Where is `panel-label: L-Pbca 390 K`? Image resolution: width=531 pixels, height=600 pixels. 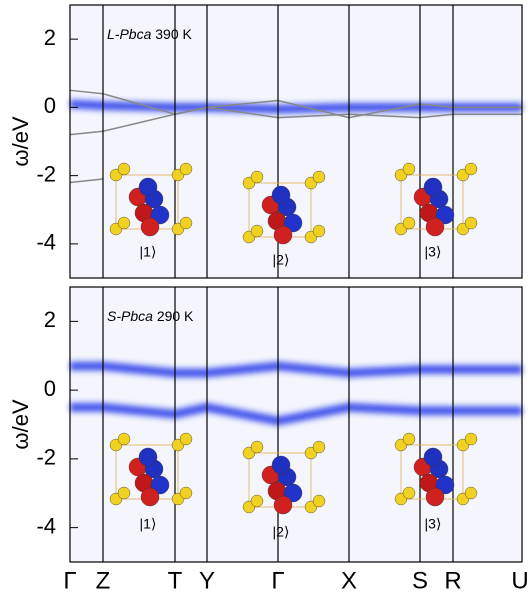
panel-label: L-Pbca 390 K is located at coordinates (149, 34).